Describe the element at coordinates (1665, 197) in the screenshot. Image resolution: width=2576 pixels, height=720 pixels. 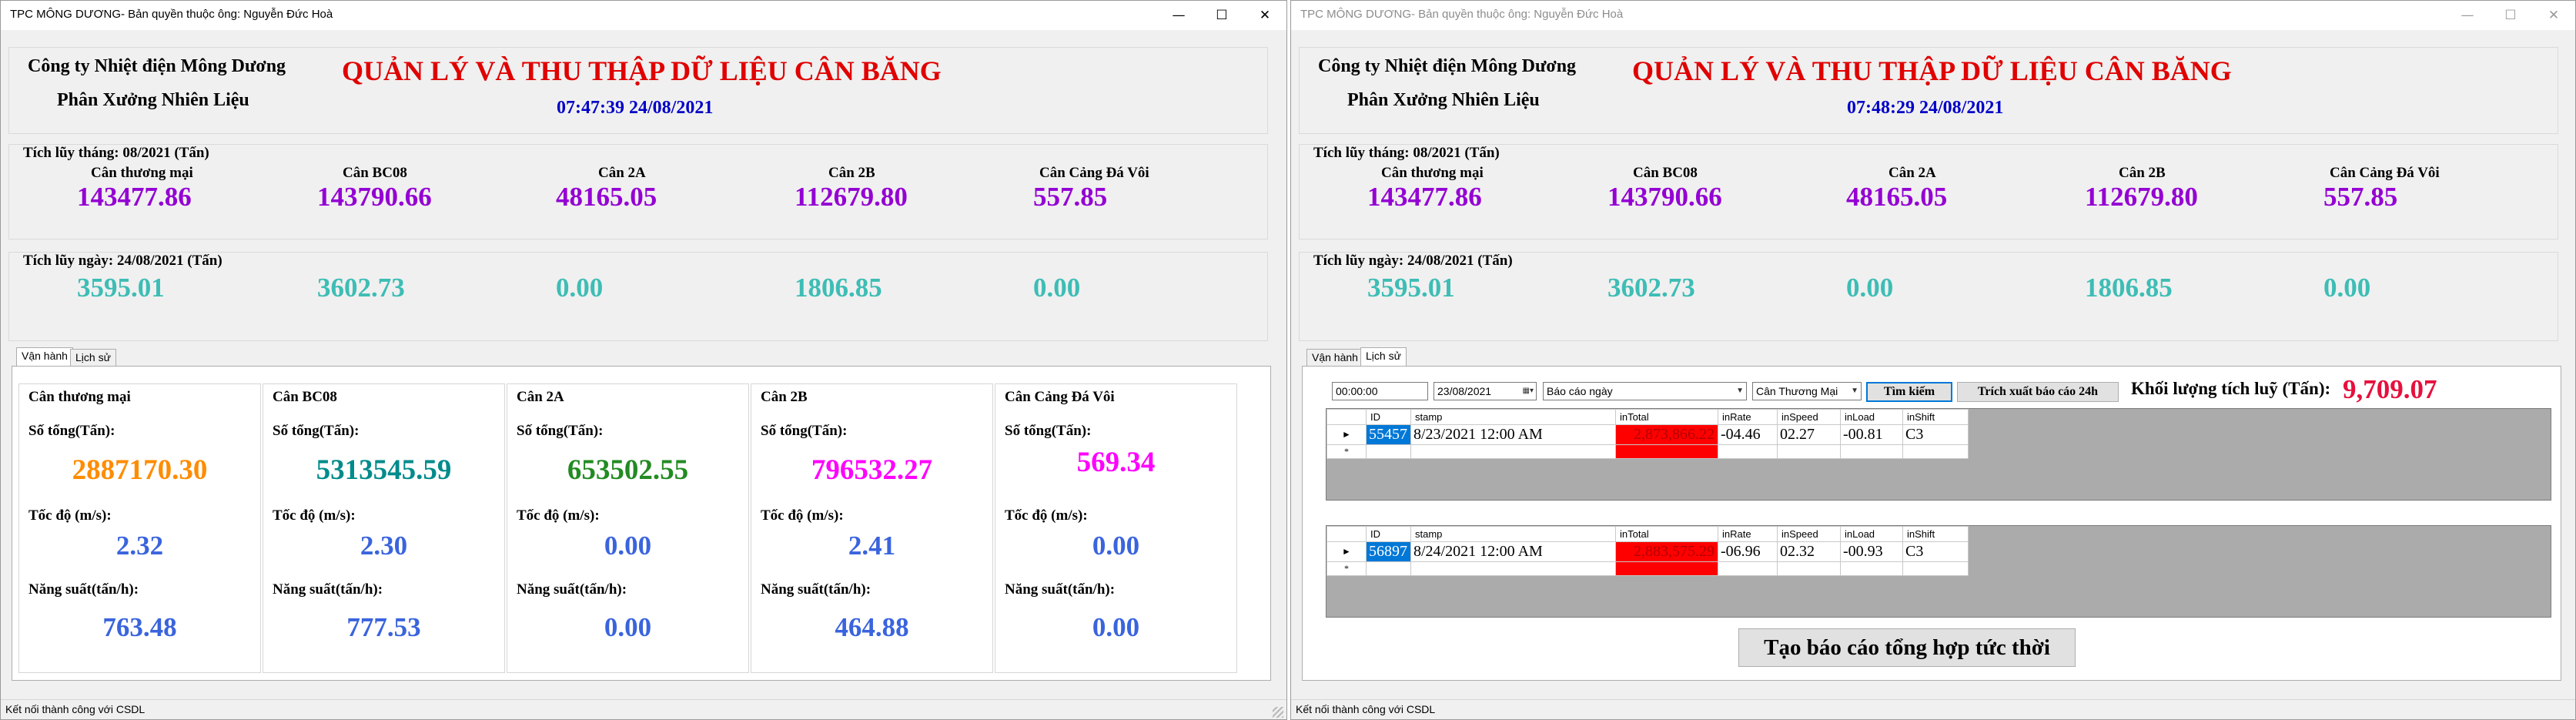
I see `monthly-item-value: 143790.66` at that location.